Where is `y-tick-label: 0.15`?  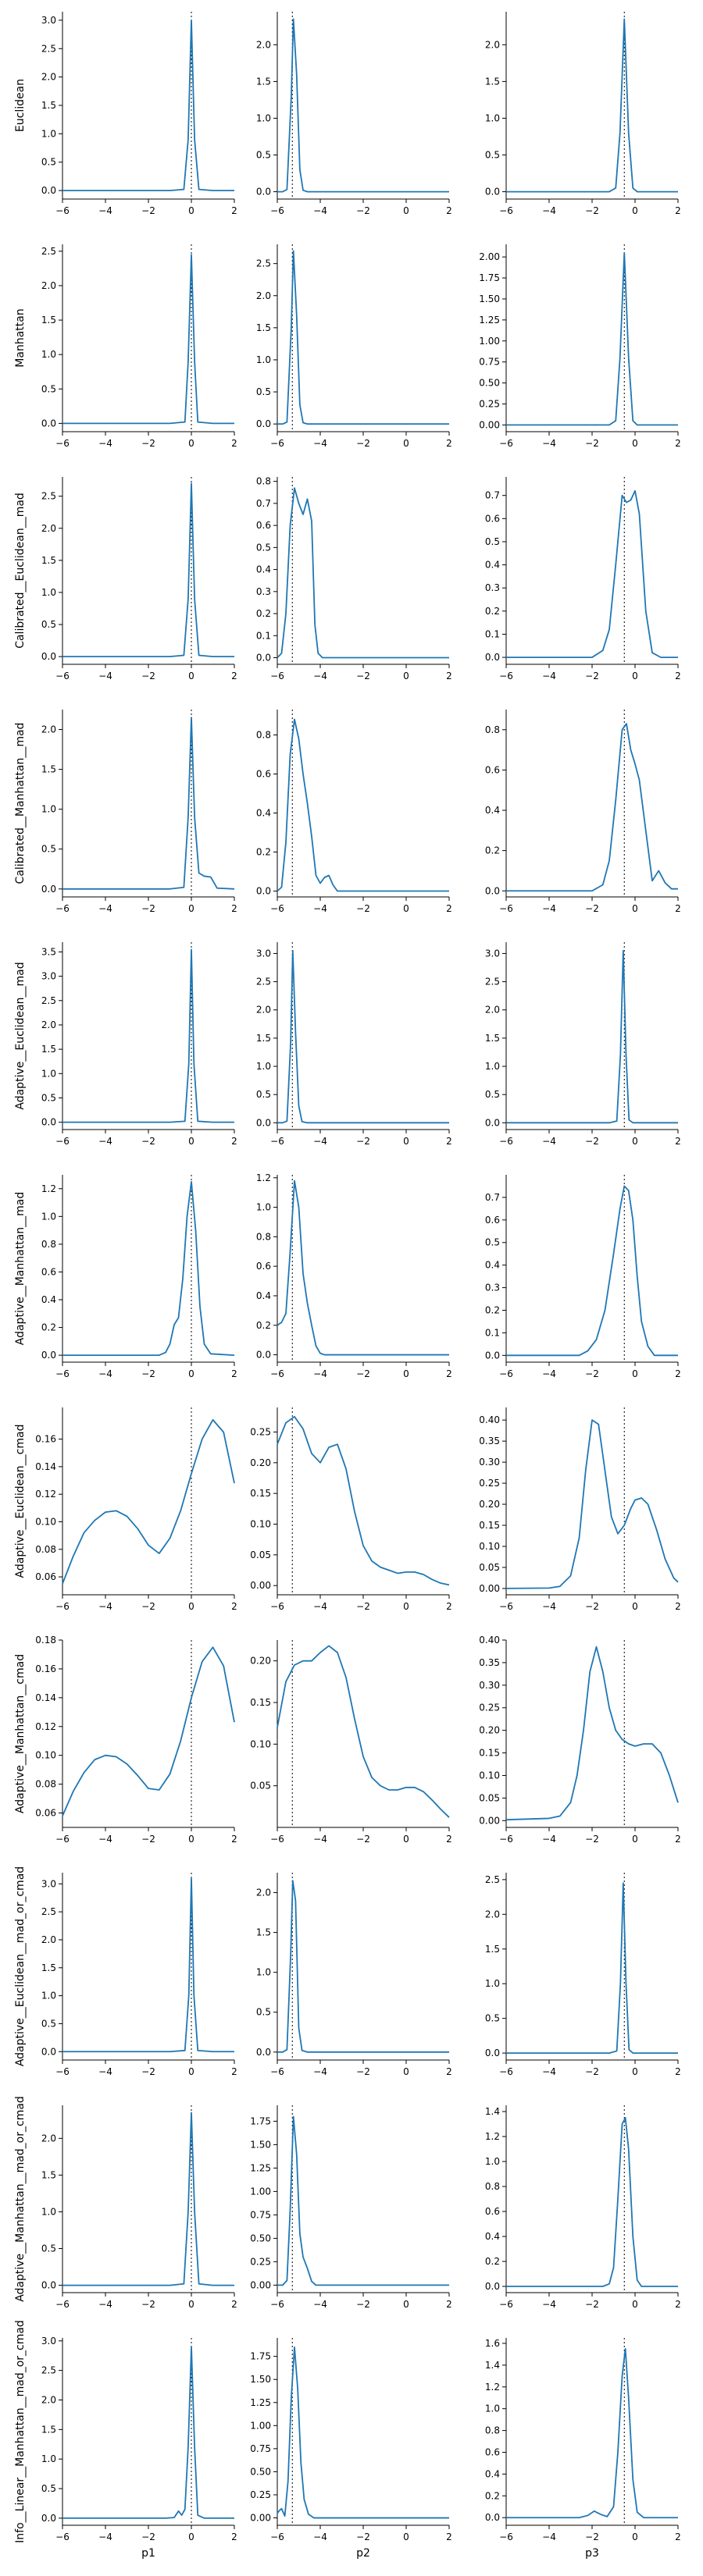
y-tick-label: 0.15 is located at coordinates (260, 1702).